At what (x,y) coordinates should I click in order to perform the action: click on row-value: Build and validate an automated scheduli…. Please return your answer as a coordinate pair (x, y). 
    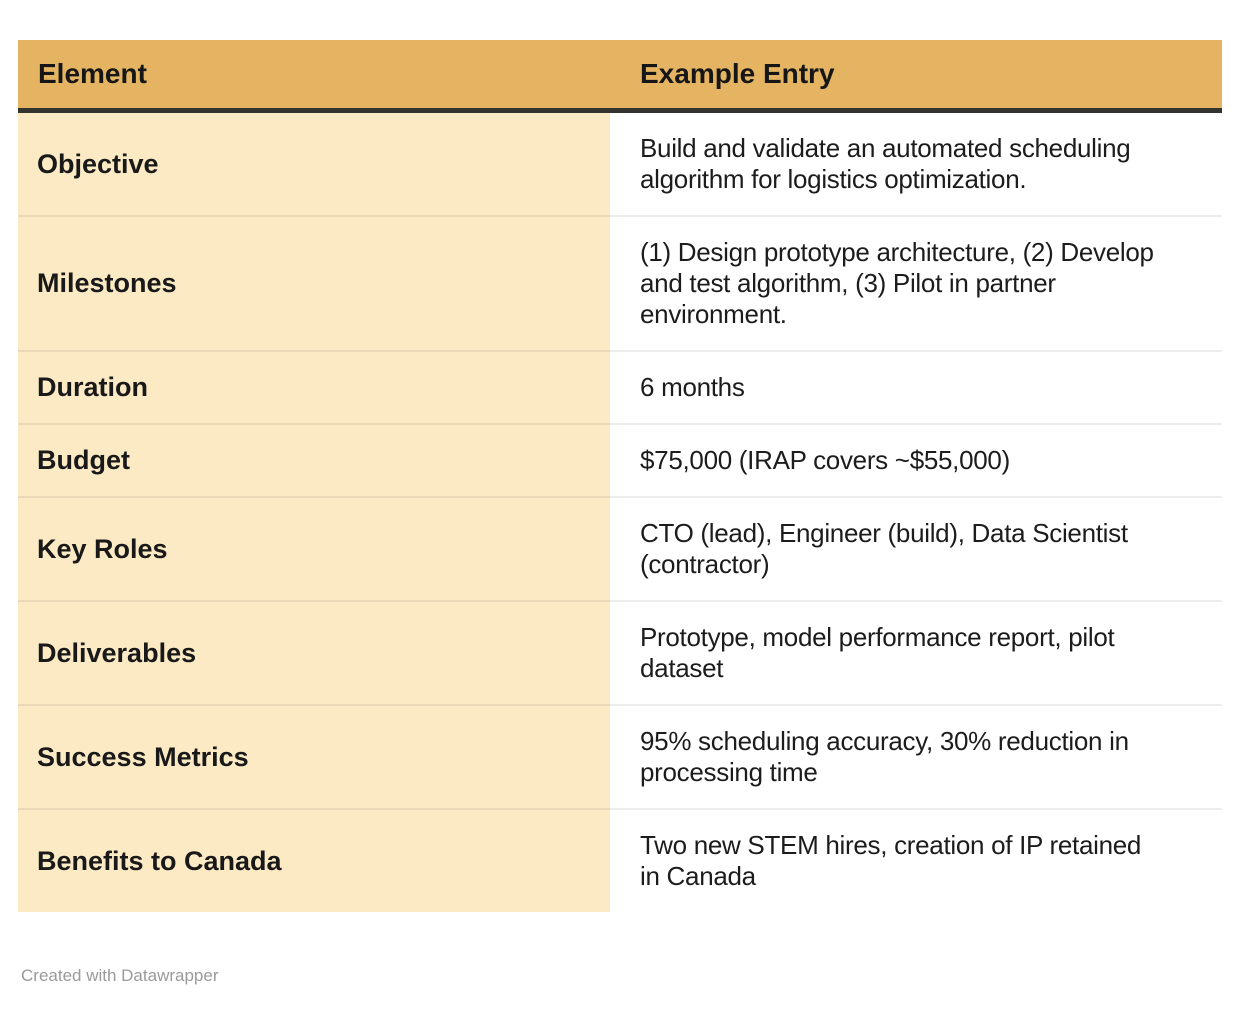
    Looking at the image, I should click on (916, 163).